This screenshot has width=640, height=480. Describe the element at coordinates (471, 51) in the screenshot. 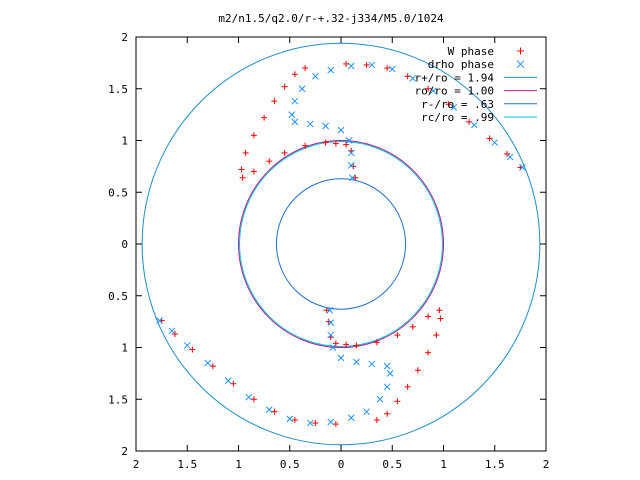

I see `legend-label-0: W phase` at that location.